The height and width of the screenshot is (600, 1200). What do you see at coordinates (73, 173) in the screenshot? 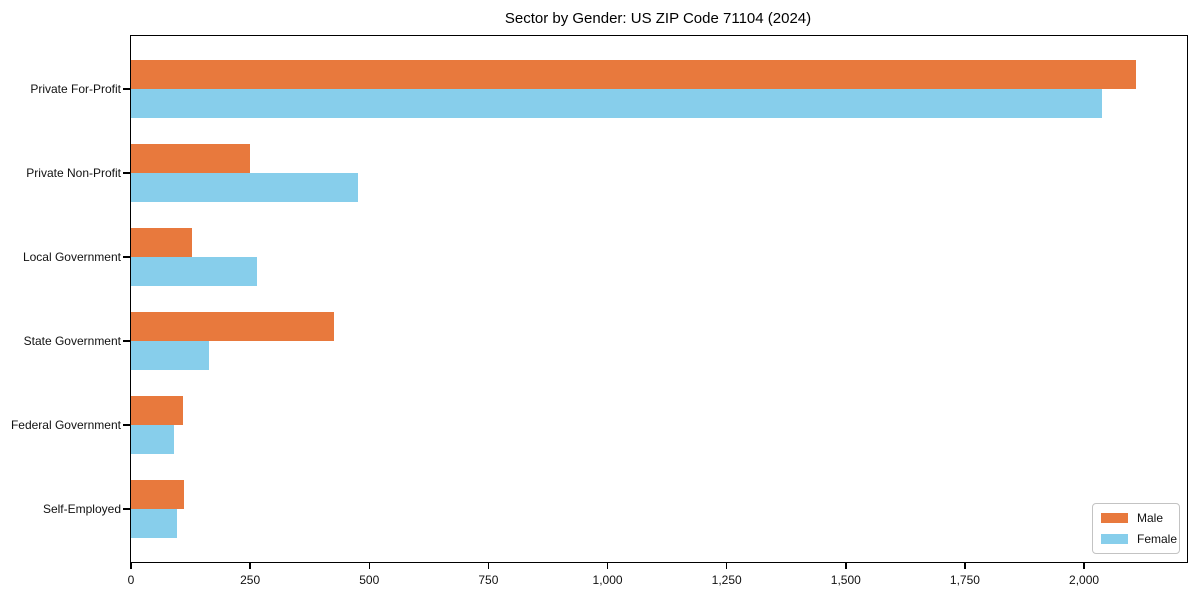
I see `y-axis-label-private-non-profit: Private Non-Profit` at bounding box center [73, 173].